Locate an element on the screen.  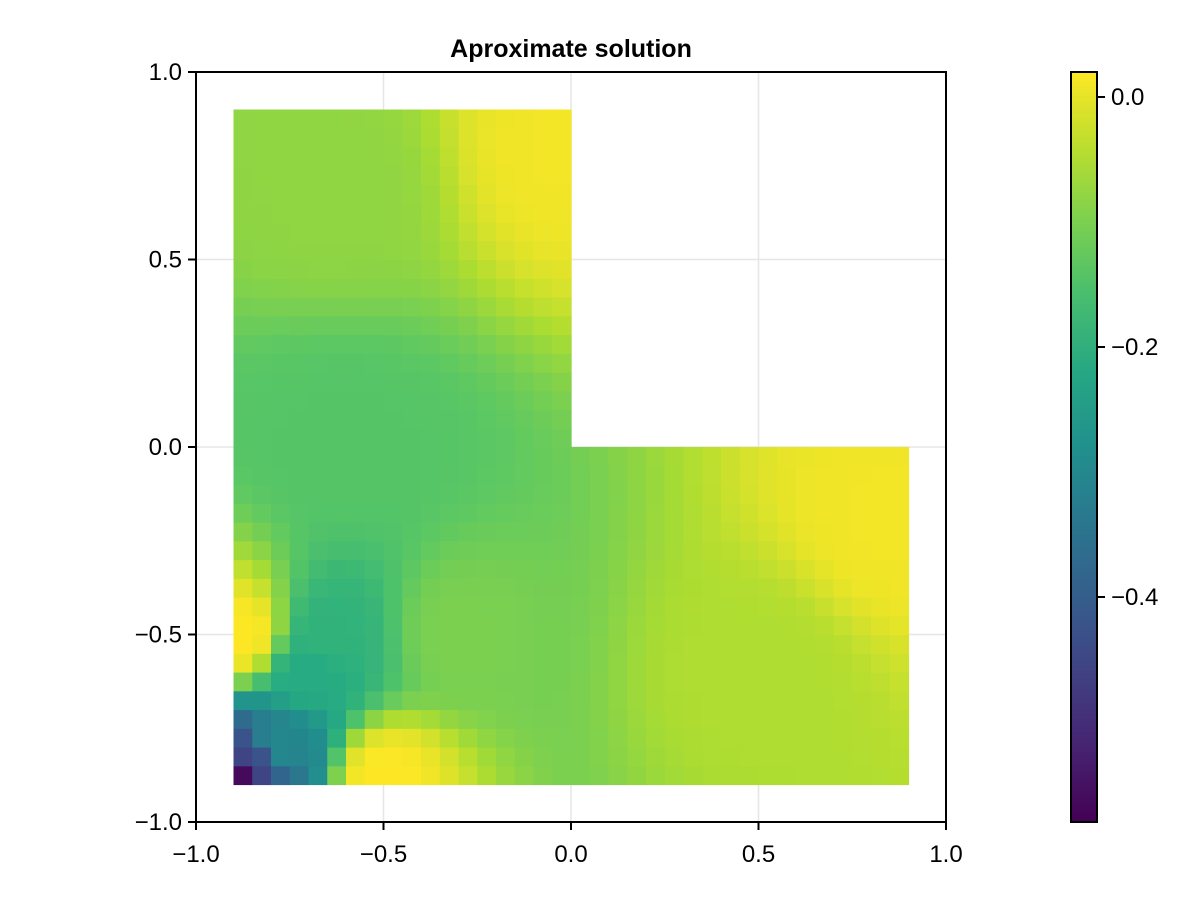
y-tick-label: 1.0 is located at coordinates (165, 72).